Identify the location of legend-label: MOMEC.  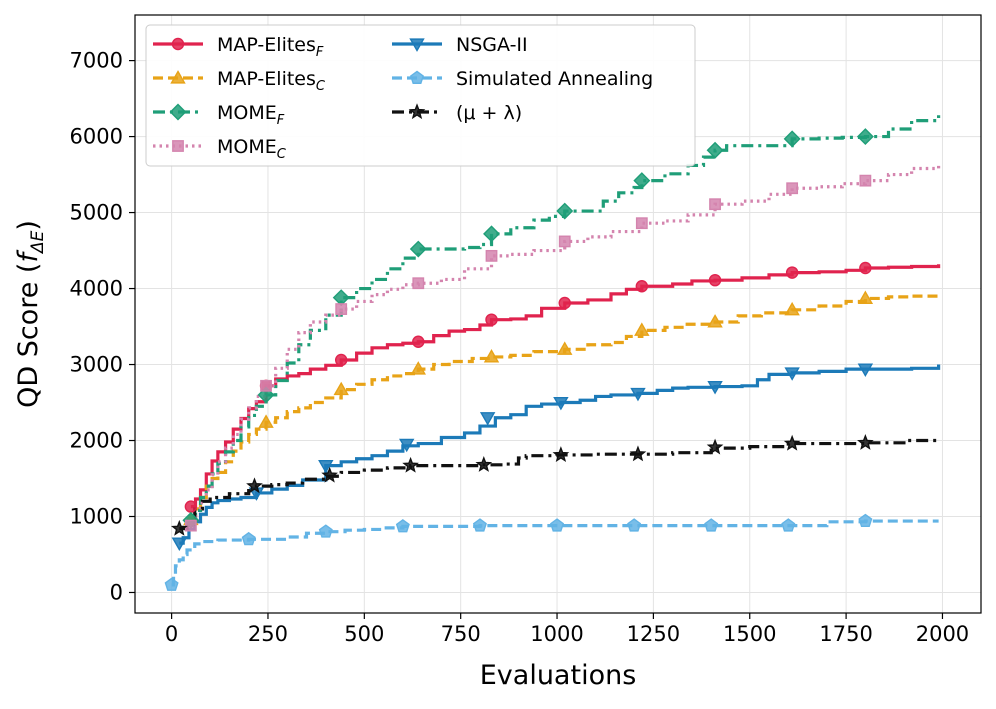
(252, 149).